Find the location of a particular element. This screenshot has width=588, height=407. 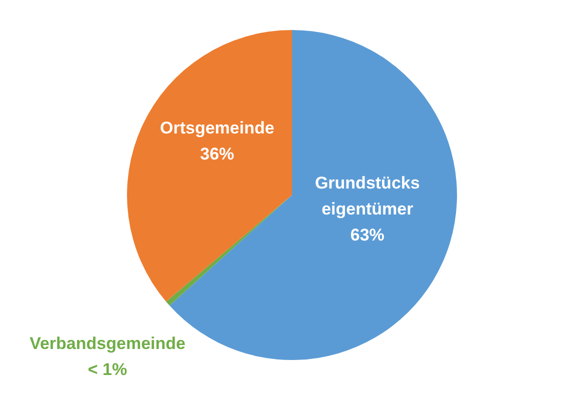

slice-label: Grundstücks eigentümer is located at coordinates (367, 195).